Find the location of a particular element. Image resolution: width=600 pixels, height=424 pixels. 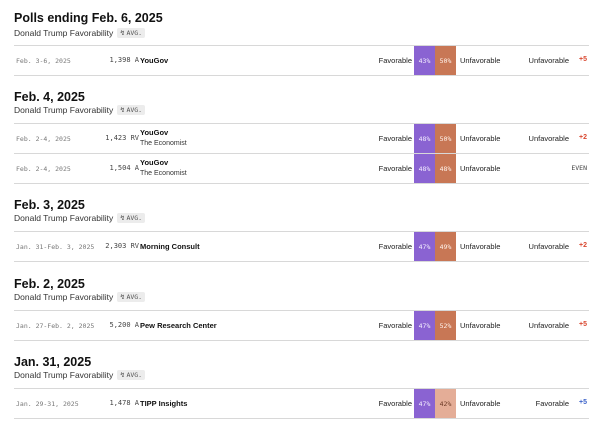

sample-size: 1,504 A is located at coordinates (124, 168).